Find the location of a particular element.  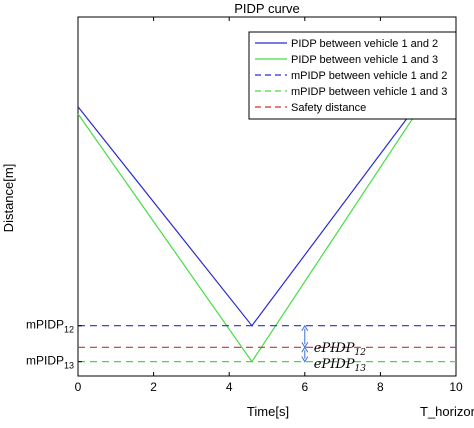

legend-label-1: PIDP between vehicle 1 and 3 is located at coordinates (364, 60).